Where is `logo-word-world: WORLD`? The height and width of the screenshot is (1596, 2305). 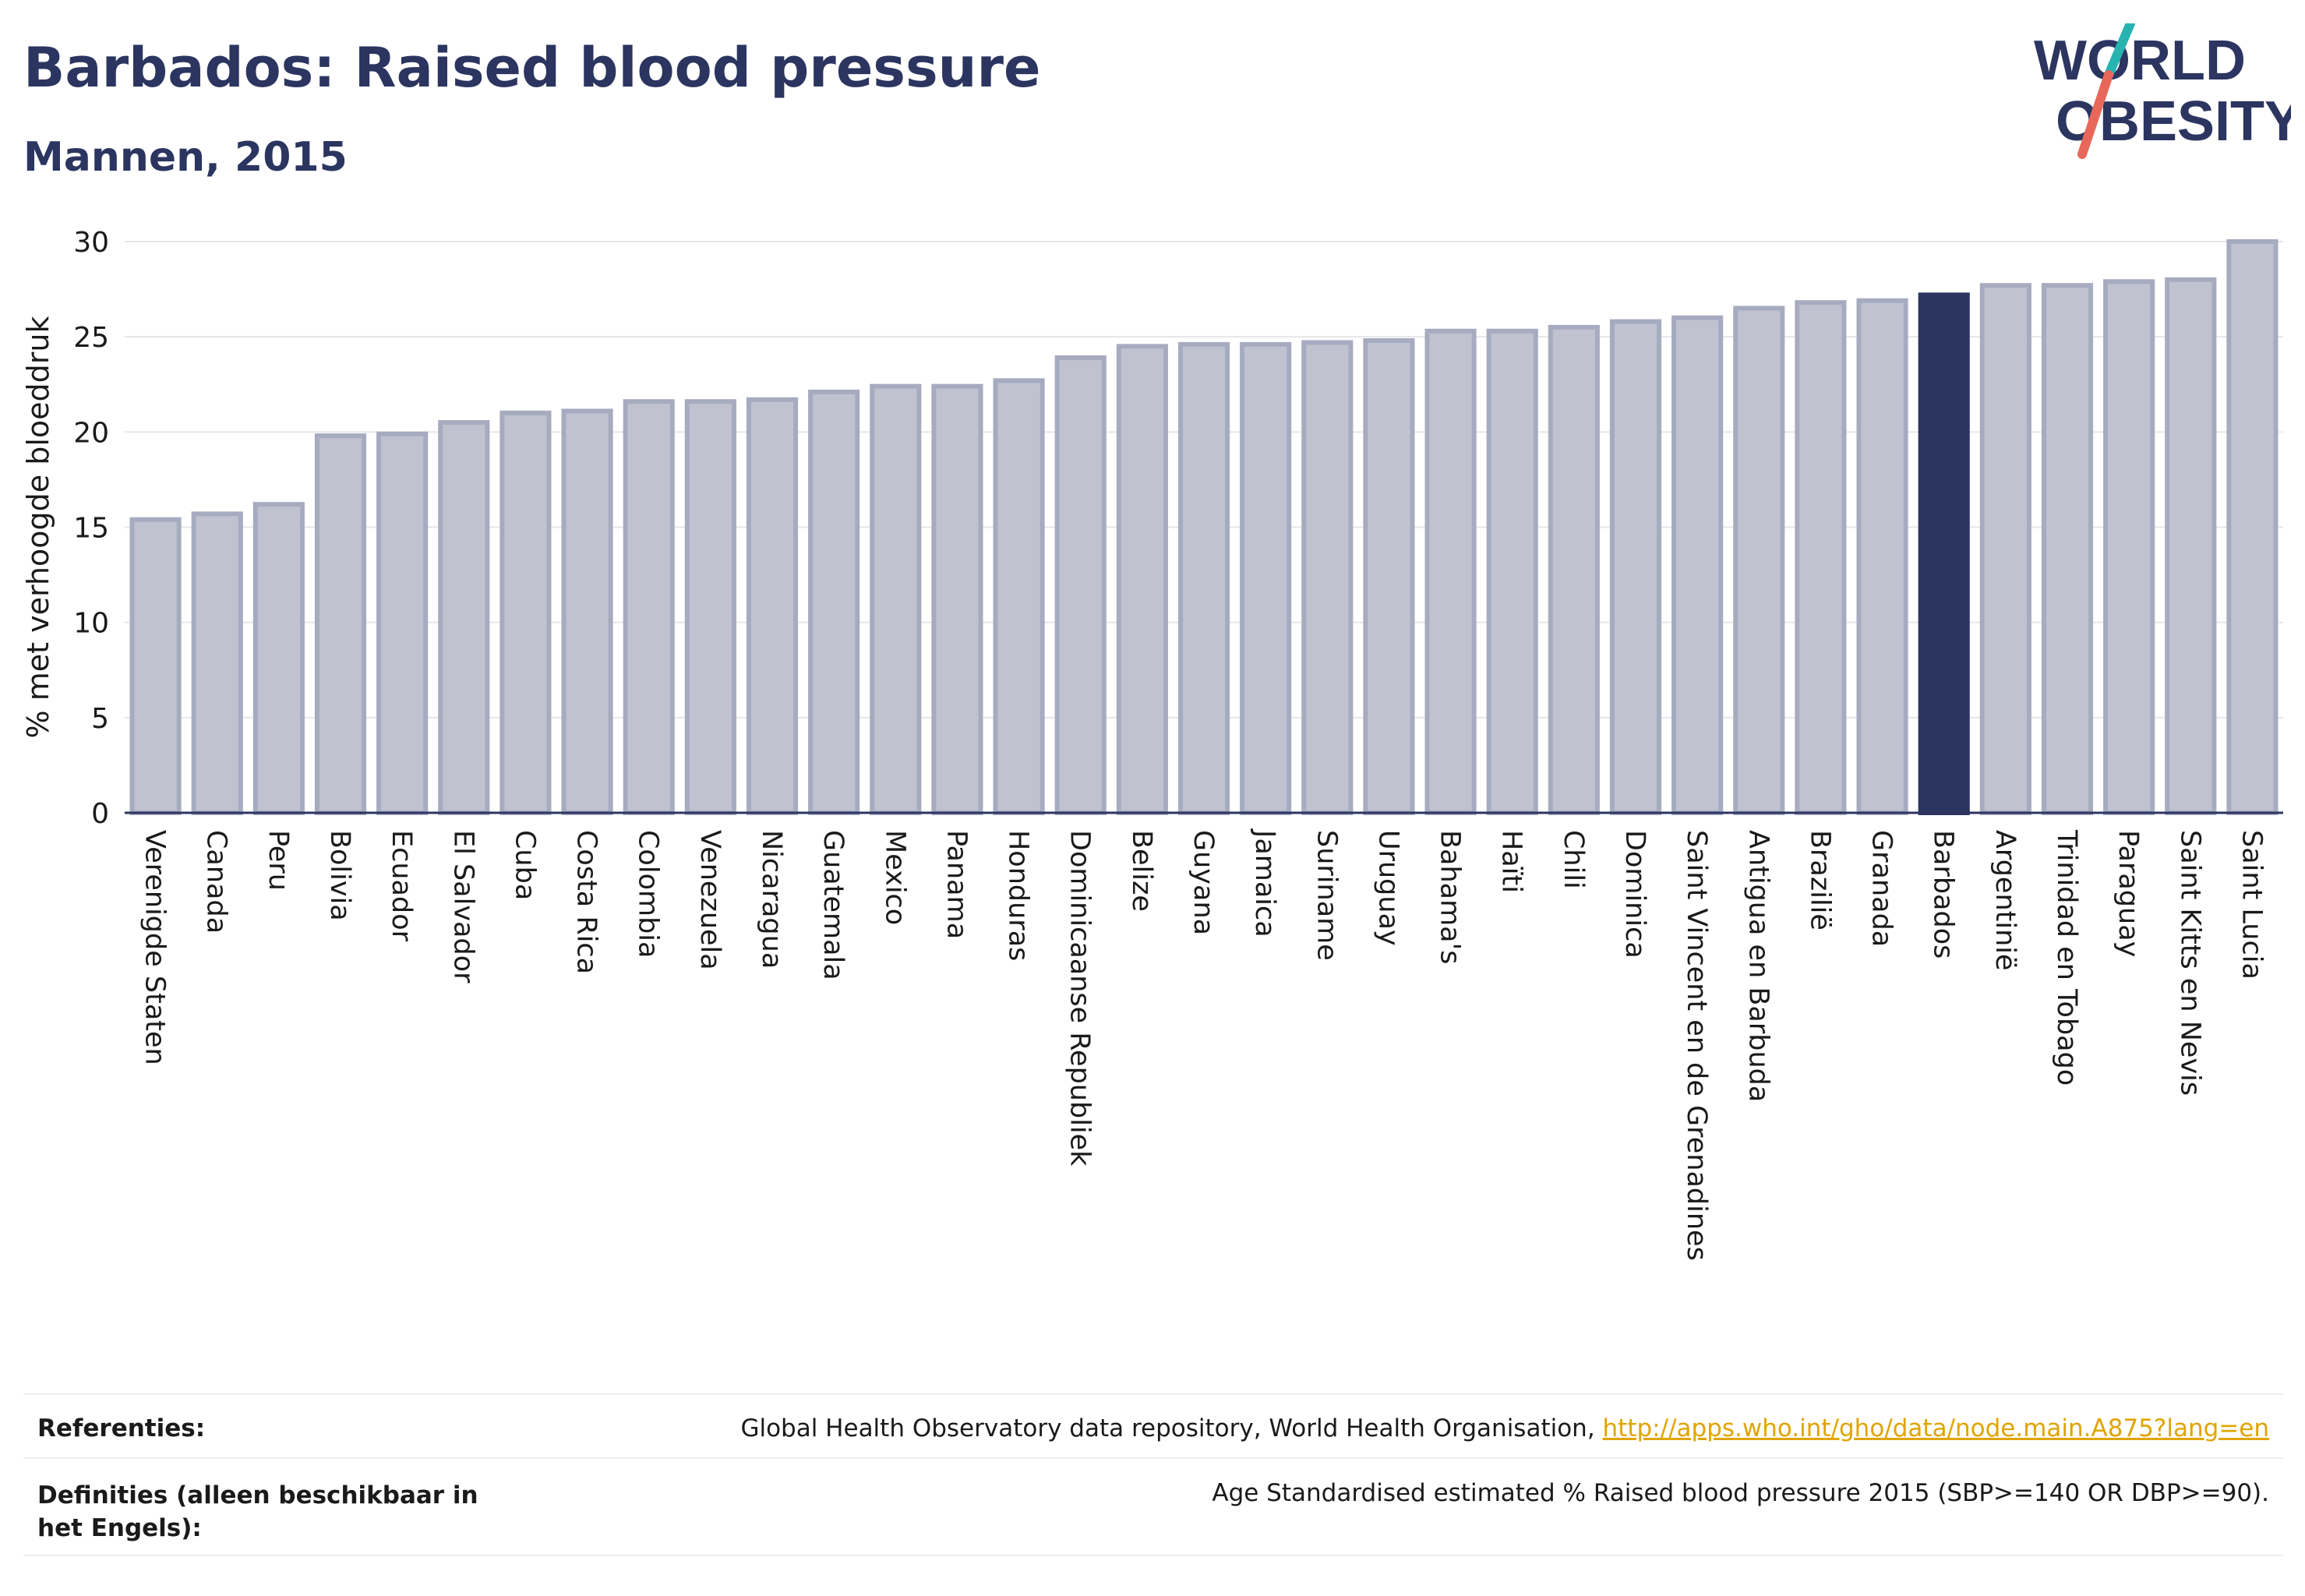
logo-word-world: WORLD is located at coordinates (2140, 61).